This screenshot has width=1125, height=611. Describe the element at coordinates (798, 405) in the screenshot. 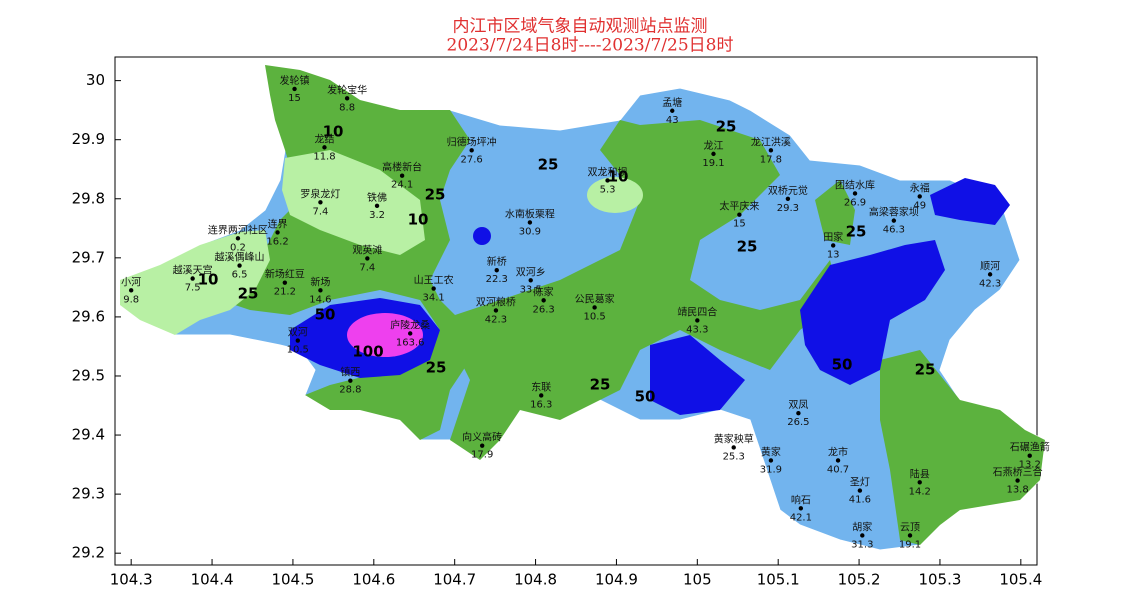

I see `station-name: 双凤` at that location.